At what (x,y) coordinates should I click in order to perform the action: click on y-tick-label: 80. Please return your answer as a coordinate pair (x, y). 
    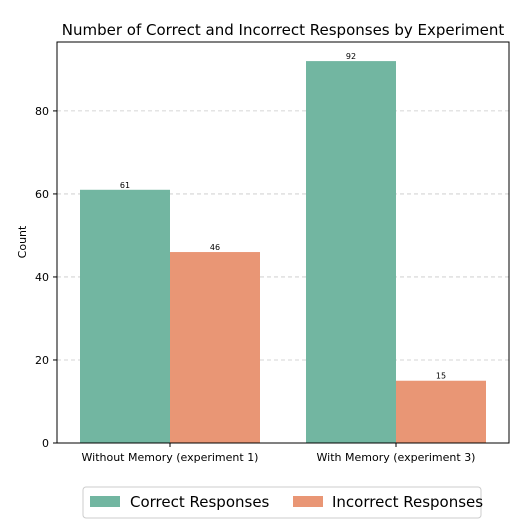
    Looking at the image, I should click on (42, 111).